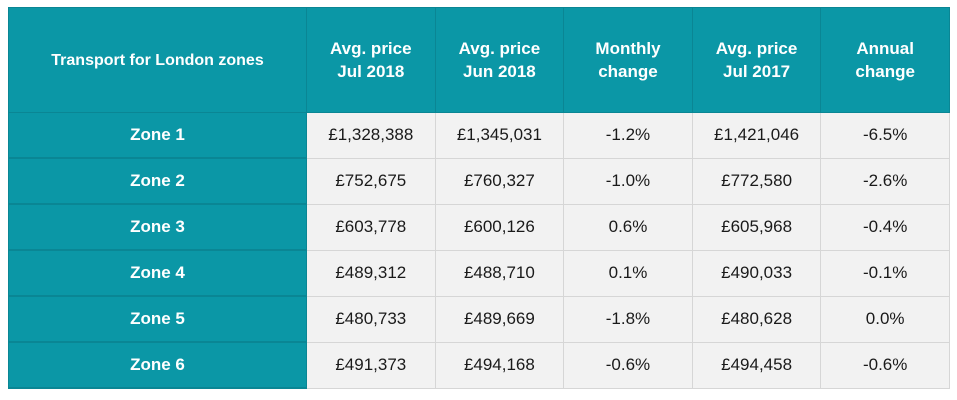 This screenshot has width=957, height=400. What do you see at coordinates (885, 60) in the screenshot?
I see `header-annual-change: Annual change` at bounding box center [885, 60].